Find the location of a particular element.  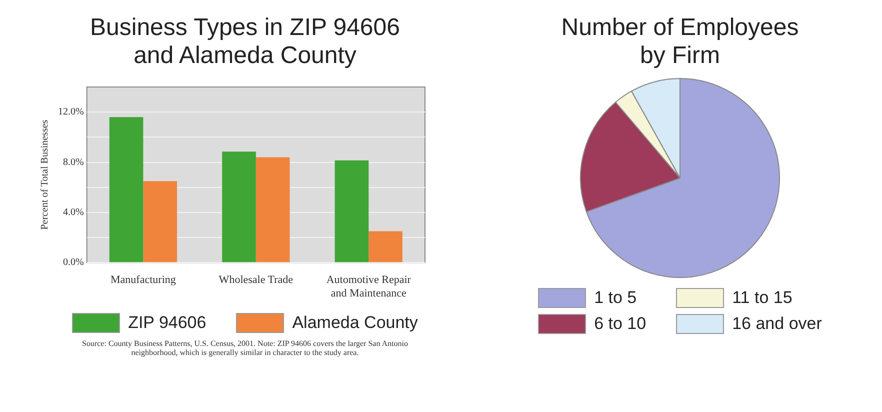

y-tick-label: 12.0% is located at coordinates (71, 112).